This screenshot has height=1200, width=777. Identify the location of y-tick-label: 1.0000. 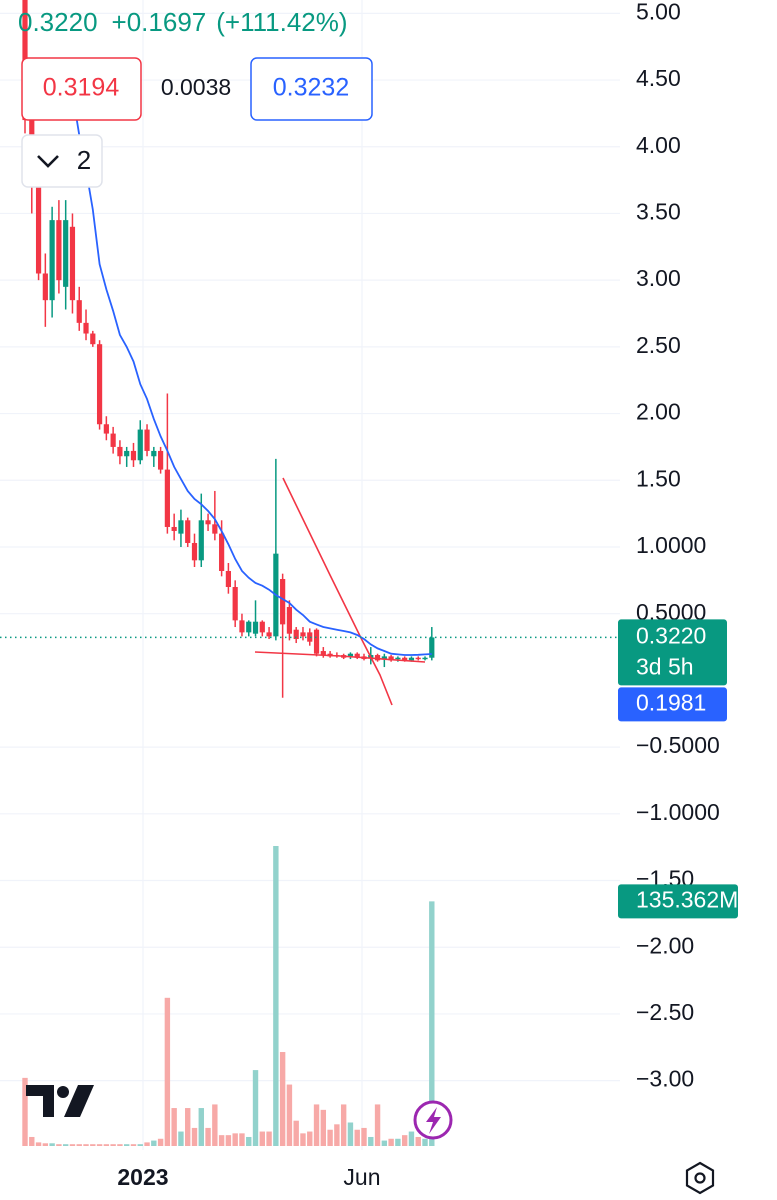
(671, 545).